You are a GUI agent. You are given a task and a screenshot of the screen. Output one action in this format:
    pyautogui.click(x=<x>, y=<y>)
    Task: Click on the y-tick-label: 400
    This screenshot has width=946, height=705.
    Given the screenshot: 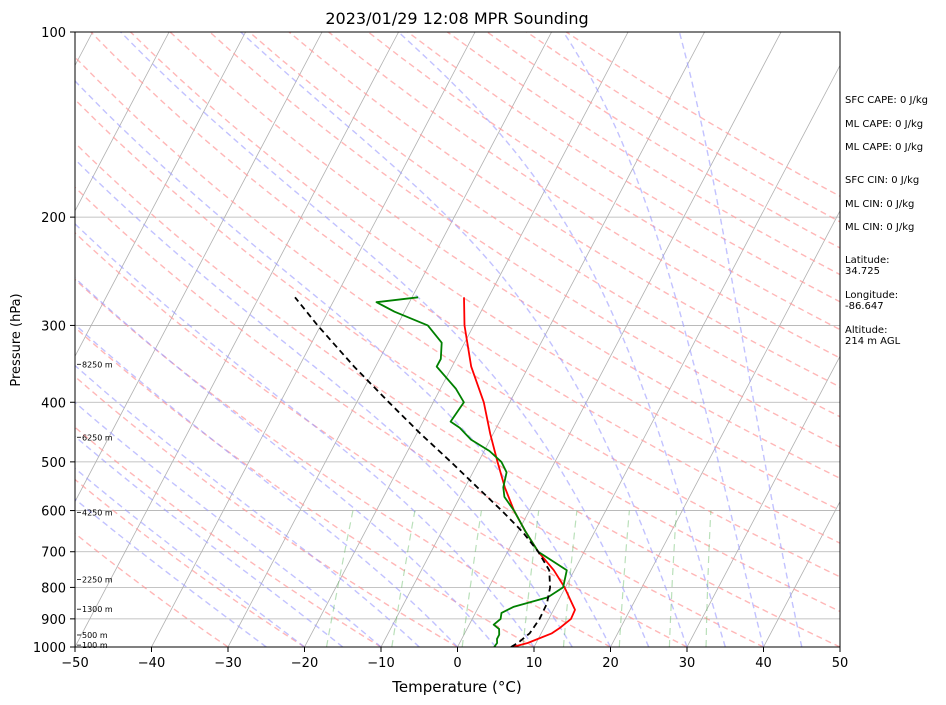 What is the action you would take?
    pyautogui.click(x=53, y=403)
    